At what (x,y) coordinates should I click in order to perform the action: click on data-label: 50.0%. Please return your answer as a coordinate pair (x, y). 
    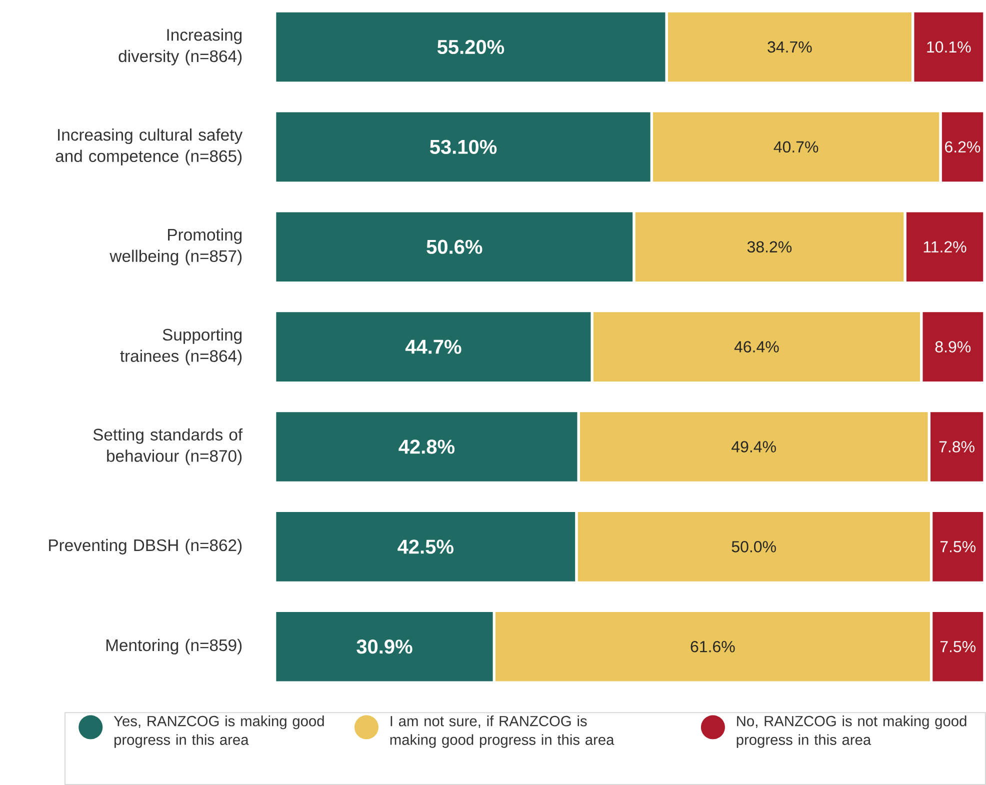
    Looking at the image, I should click on (754, 546).